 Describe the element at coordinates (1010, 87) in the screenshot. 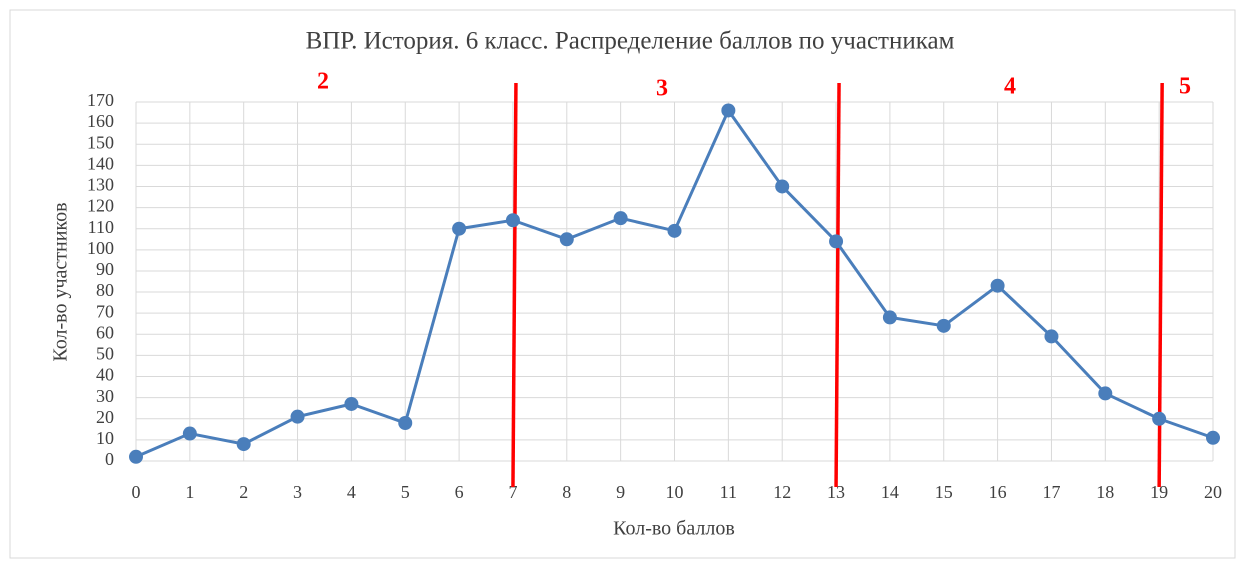

I see `grade-label: 4` at that location.